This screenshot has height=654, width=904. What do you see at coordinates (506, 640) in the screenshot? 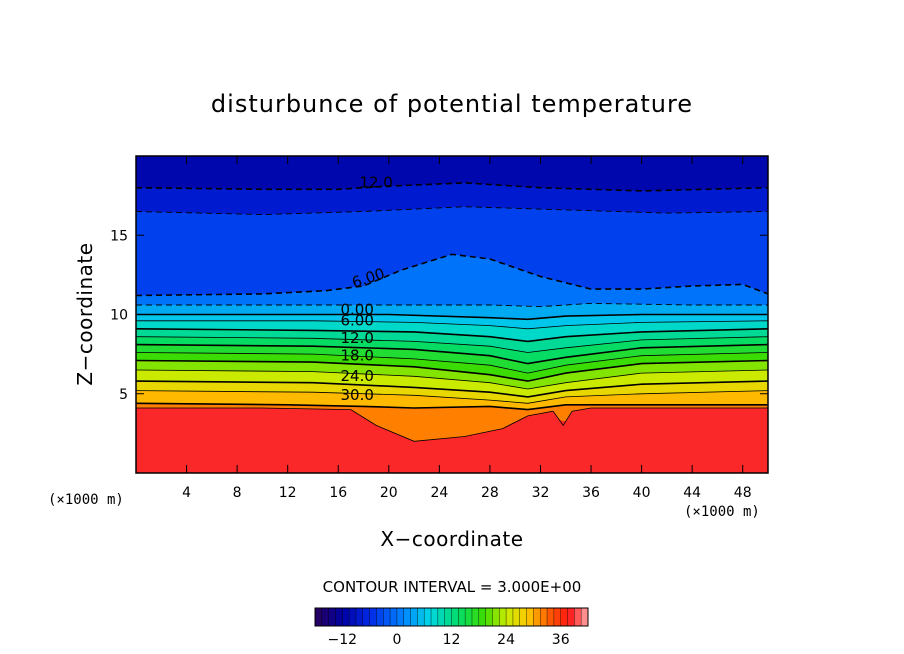
I see `colorbar-tick-label: 24` at bounding box center [506, 640].